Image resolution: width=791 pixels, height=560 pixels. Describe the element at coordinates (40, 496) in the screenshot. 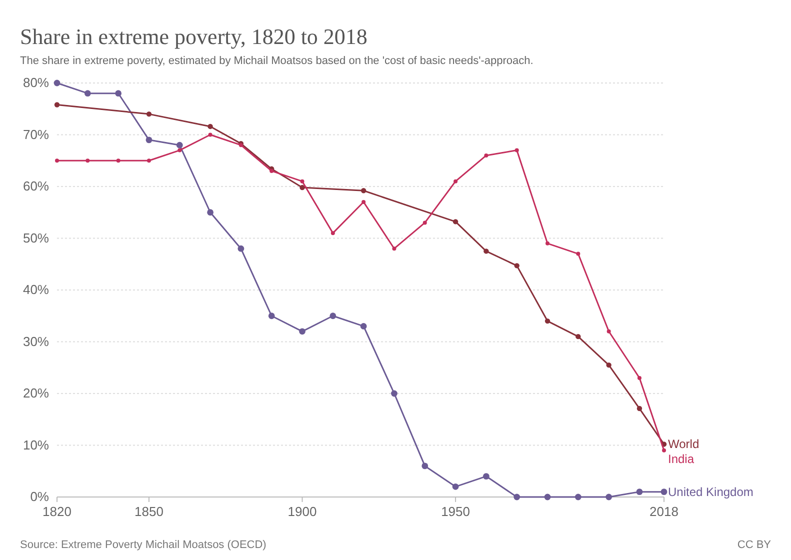

I see `y-tick-label: 0%` at that location.